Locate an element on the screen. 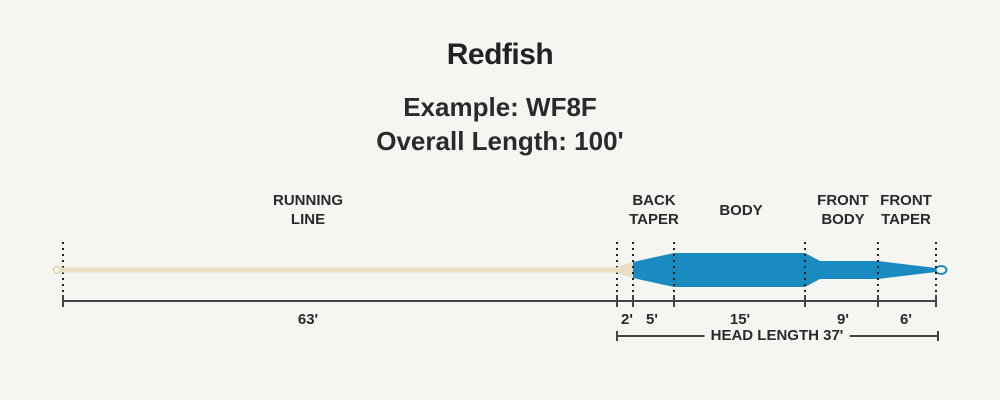 Image resolution: width=1000 pixels, height=400 pixels. length-transition: 2' is located at coordinates (627, 319).